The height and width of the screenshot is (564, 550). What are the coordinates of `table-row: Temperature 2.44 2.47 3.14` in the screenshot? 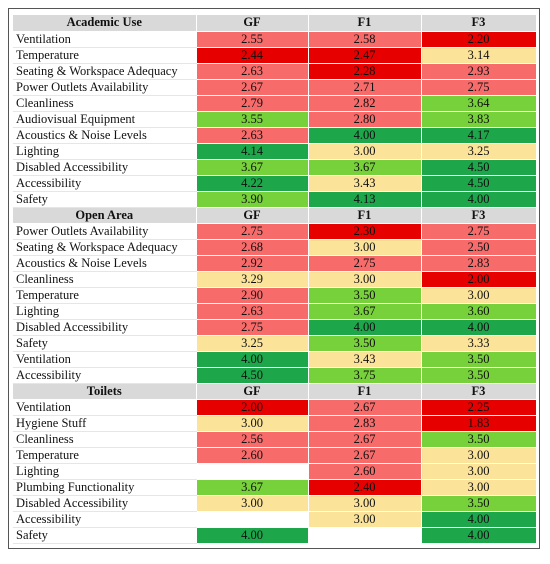 It's located at (275, 55).